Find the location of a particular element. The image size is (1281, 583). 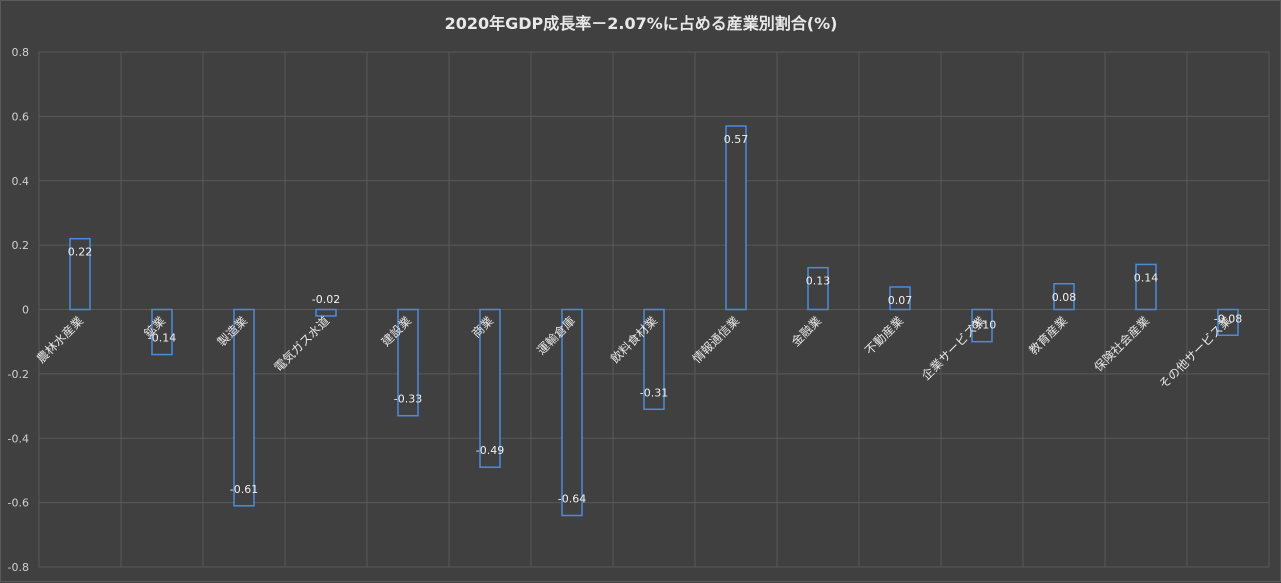

y-tick-label: 0.6 is located at coordinates (21, 116).